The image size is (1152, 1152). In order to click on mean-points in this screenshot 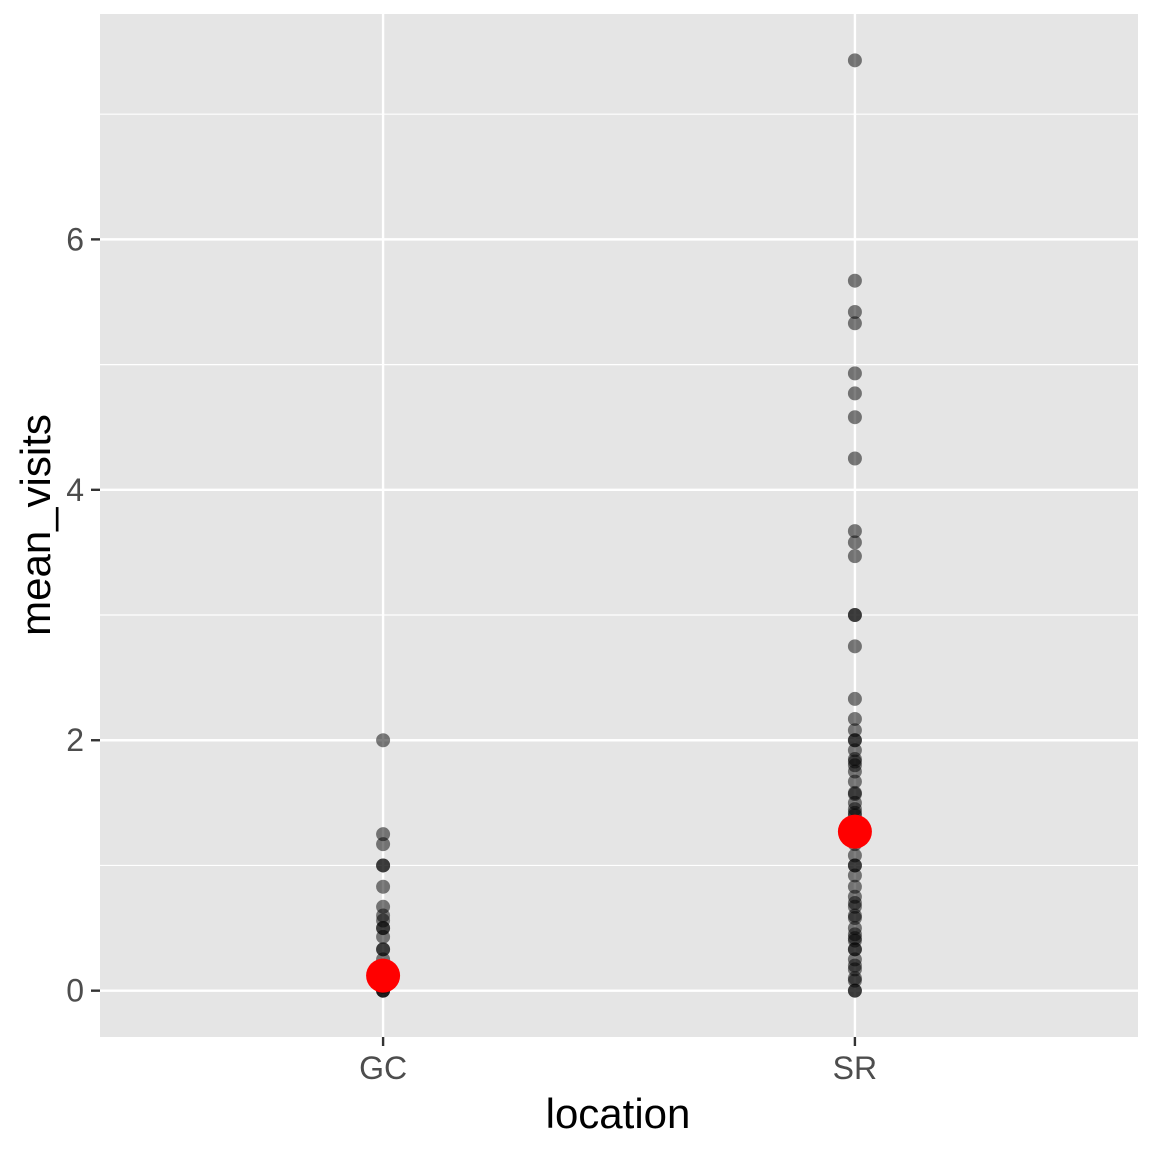, I will do `click(619, 903)`.